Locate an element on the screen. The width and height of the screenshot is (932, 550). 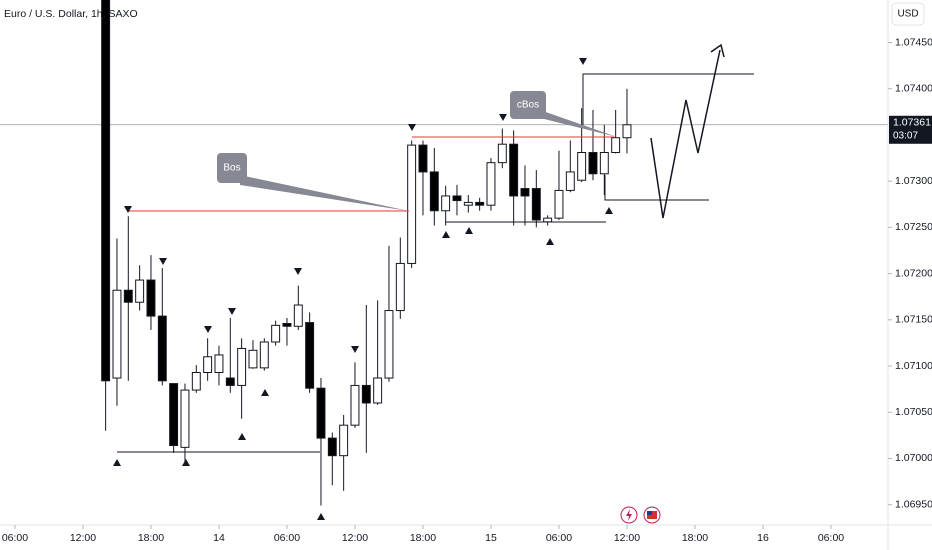
callout-text: cBos is located at coordinates (528, 105).